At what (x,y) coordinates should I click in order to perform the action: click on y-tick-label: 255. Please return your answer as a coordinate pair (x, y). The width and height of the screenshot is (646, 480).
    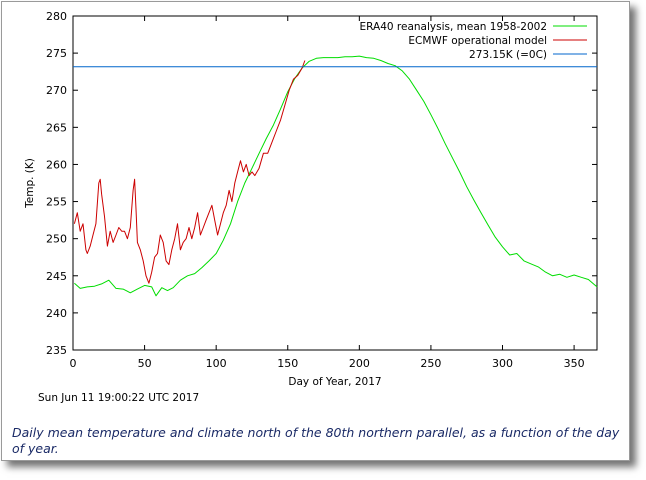
    Looking at the image, I should click on (56, 202).